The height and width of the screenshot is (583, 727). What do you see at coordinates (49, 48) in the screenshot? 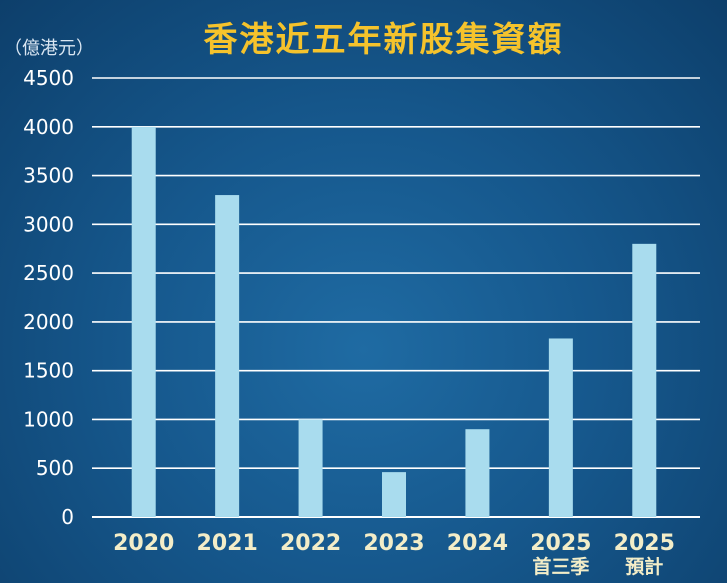
I see `y-axis-unit-label: （億港元）` at bounding box center [49, 48].